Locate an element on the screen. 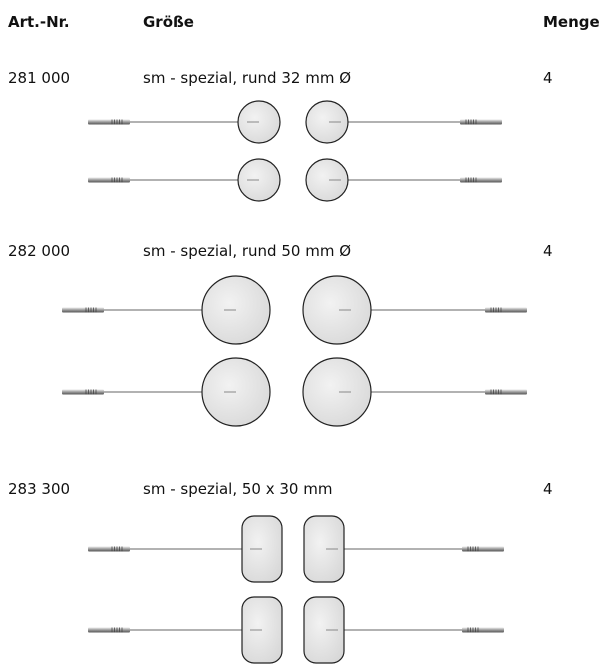  header-art-nr: Art.-Nr. is located at coordinates (39, 22).